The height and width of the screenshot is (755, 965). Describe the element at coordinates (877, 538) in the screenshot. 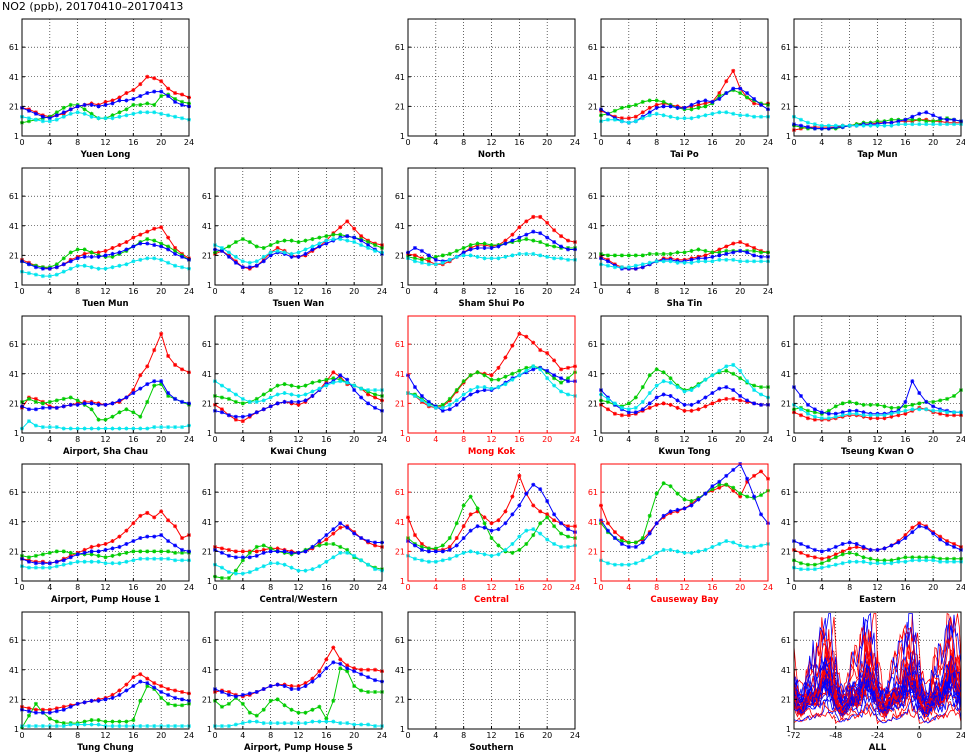

I see `series-line-blue` at that location.